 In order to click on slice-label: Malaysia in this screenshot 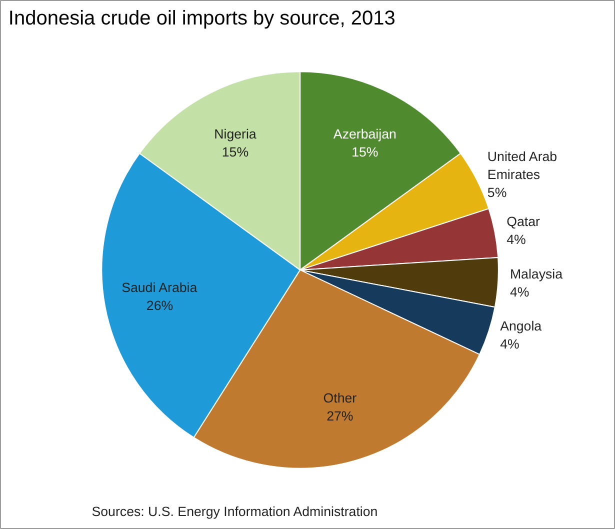, I will do `click(537, 274)`.